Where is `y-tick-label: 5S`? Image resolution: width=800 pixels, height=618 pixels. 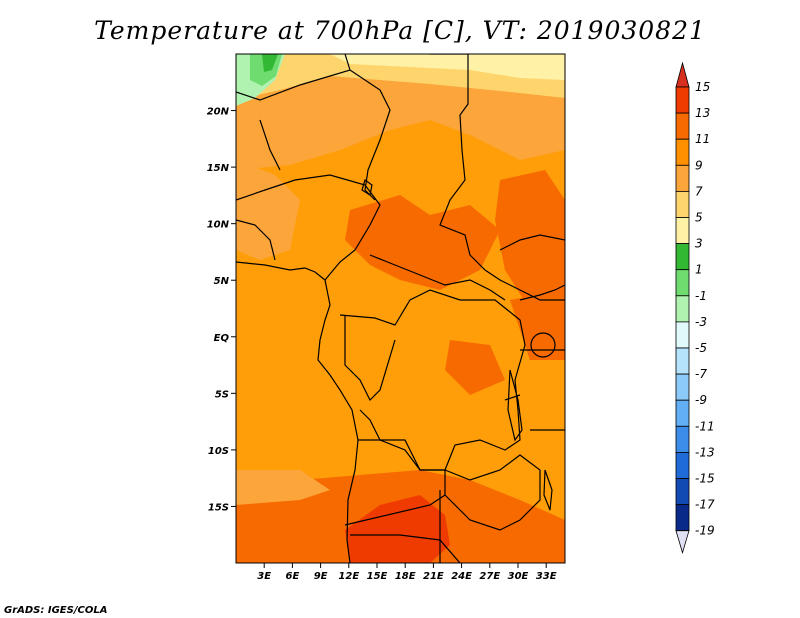
y-tick-label: 5S is located at coordinates (222, 394).